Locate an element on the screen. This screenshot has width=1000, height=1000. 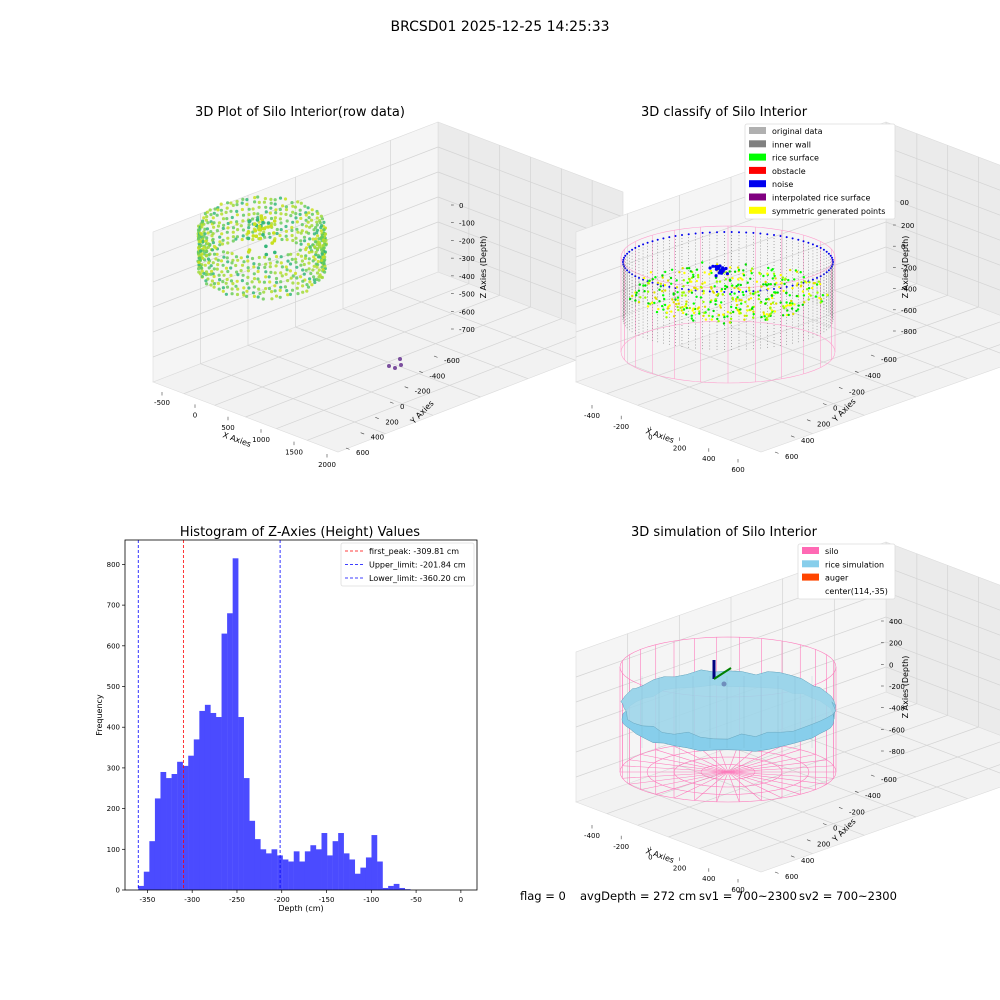
y-axis-tick-label: -600 is located at coordinates (889, 360).